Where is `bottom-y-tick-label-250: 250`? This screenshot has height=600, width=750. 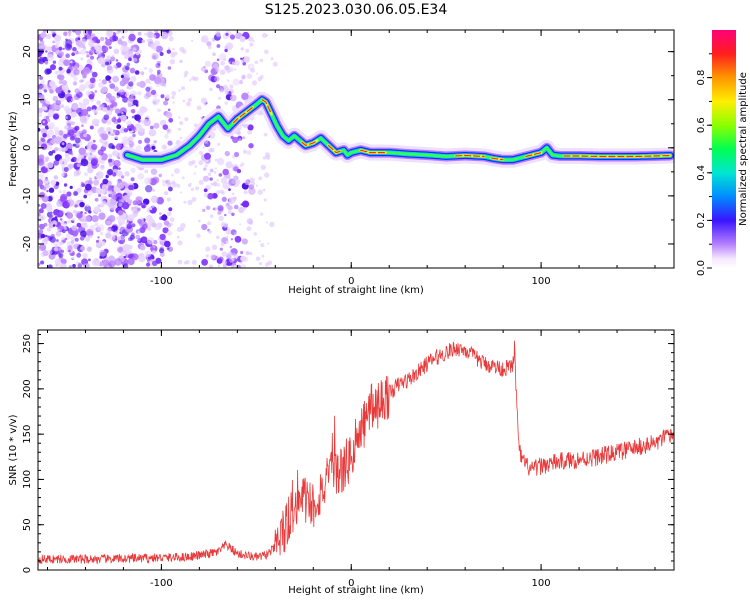
bottom-y-tick-label-250: 250 is located at coordinates (27, 343).